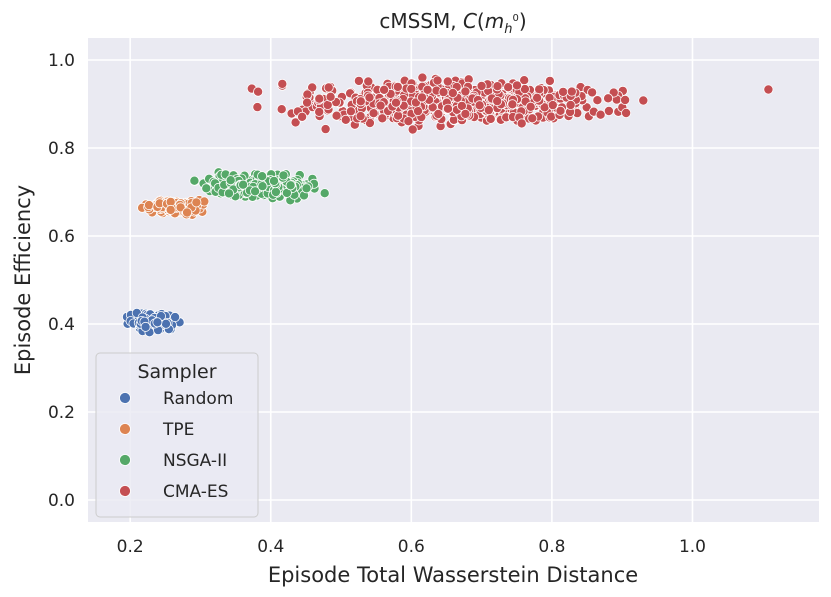 This screenshot has width=831, height=597. What do you see at coordinates (176, 445) in the screenshot?
I see `legend-items: Random TPE NSGA-II CMA-ES` at bounding box center [176, 445].